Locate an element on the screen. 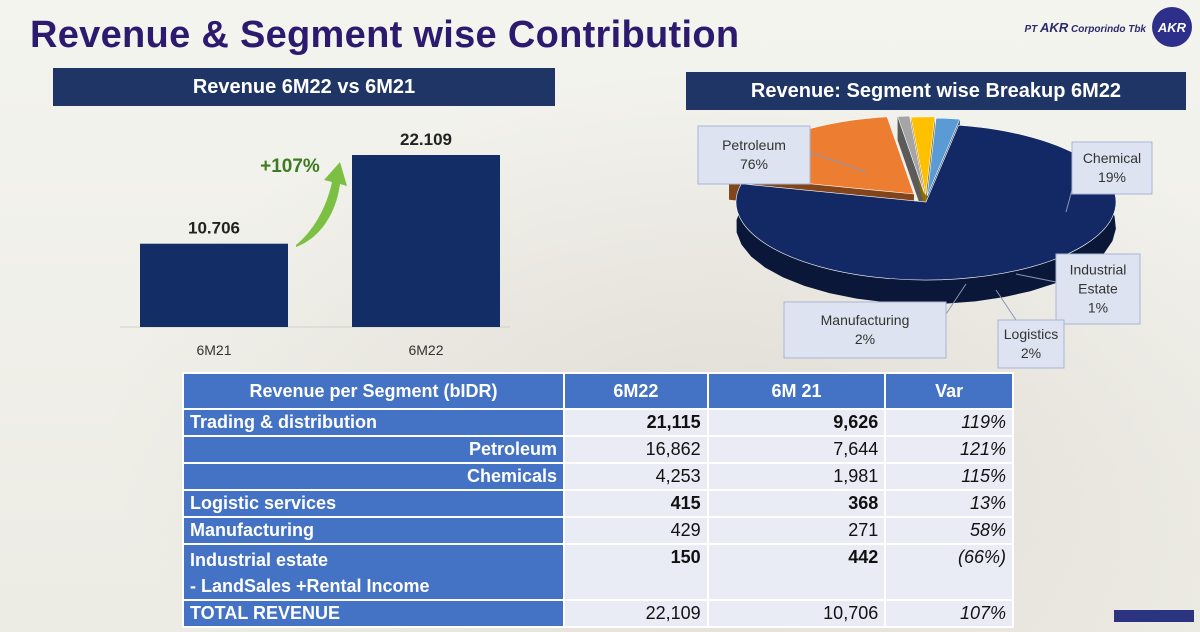 This screenshot has width=1200, height=632. pie-callout-manufacturing: Manufacturing 2% is located at coordinates (875, 321).